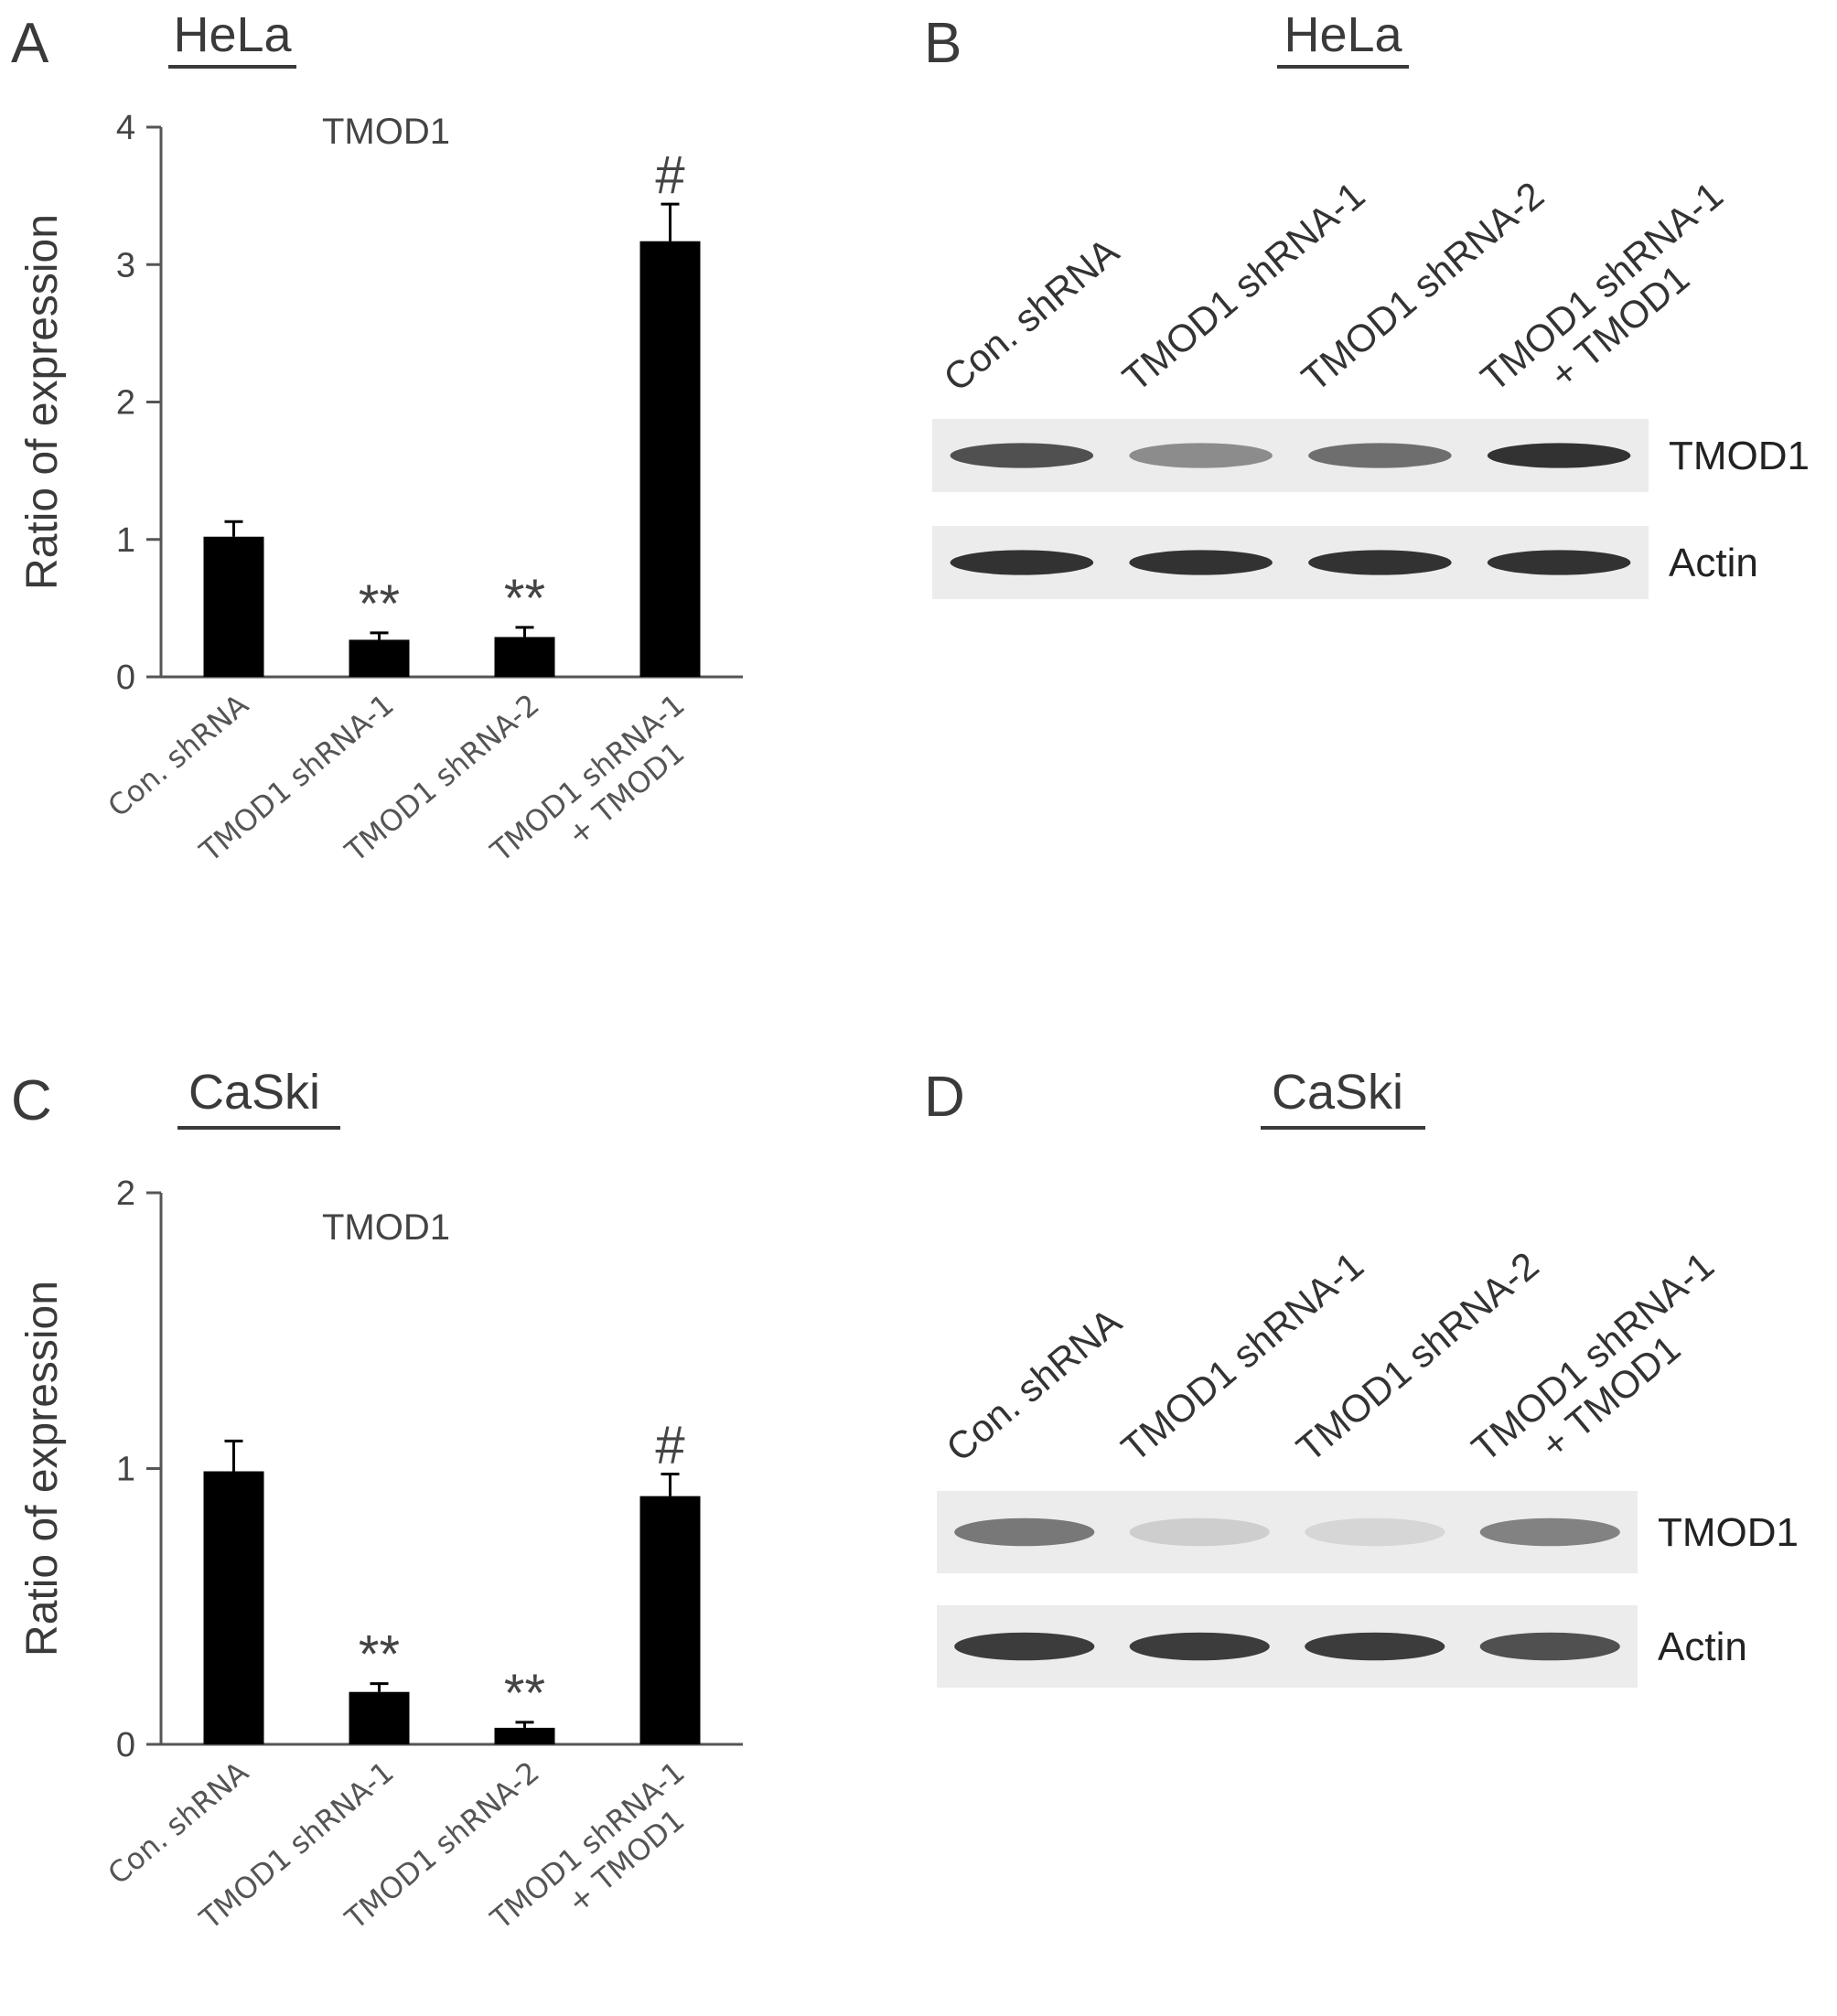  I want to click on y-tick-label: 3, so click(125, 265).